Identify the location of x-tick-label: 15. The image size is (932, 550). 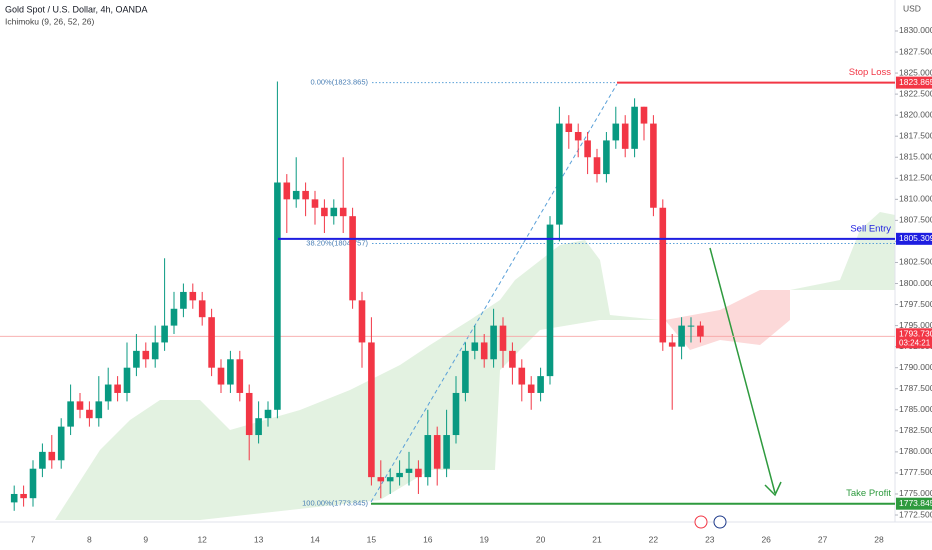
(372, 539).